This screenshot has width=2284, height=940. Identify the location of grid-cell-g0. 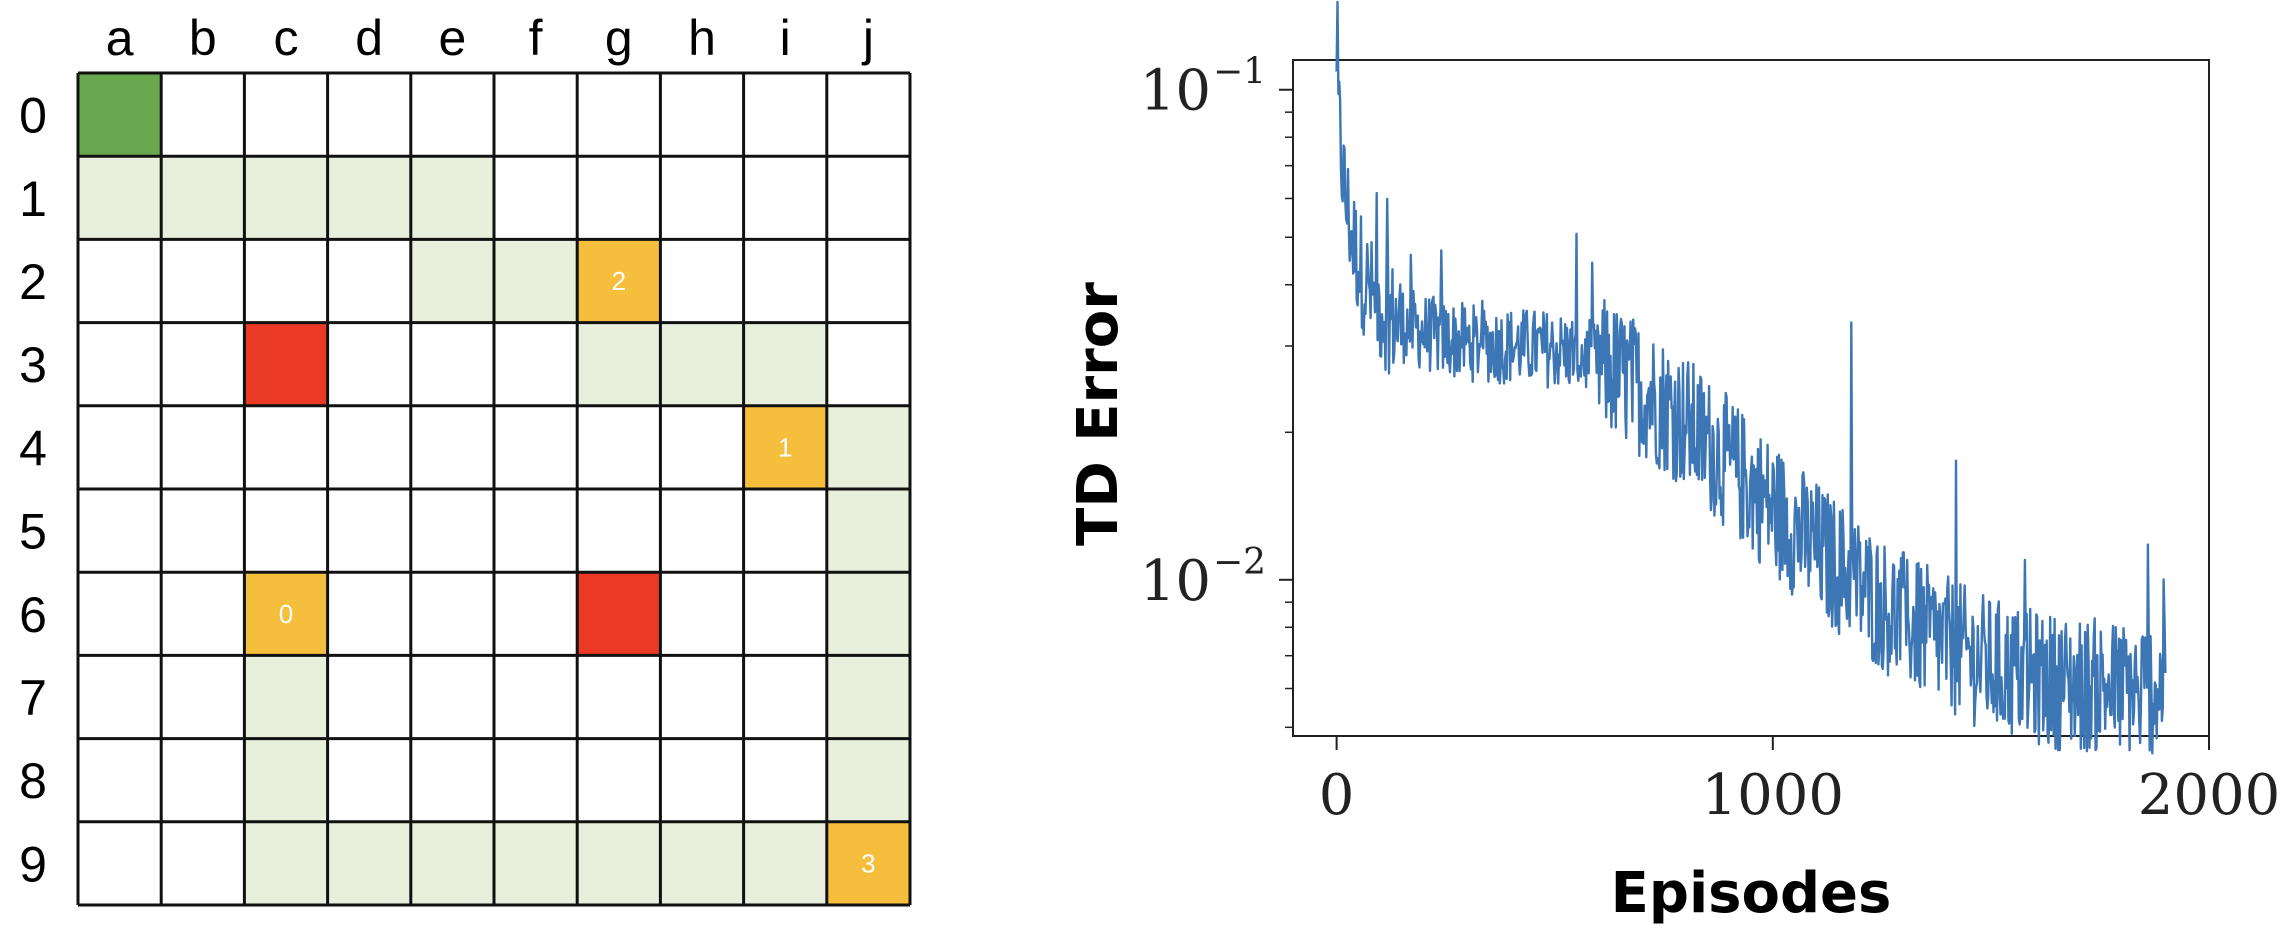
(619, 115).